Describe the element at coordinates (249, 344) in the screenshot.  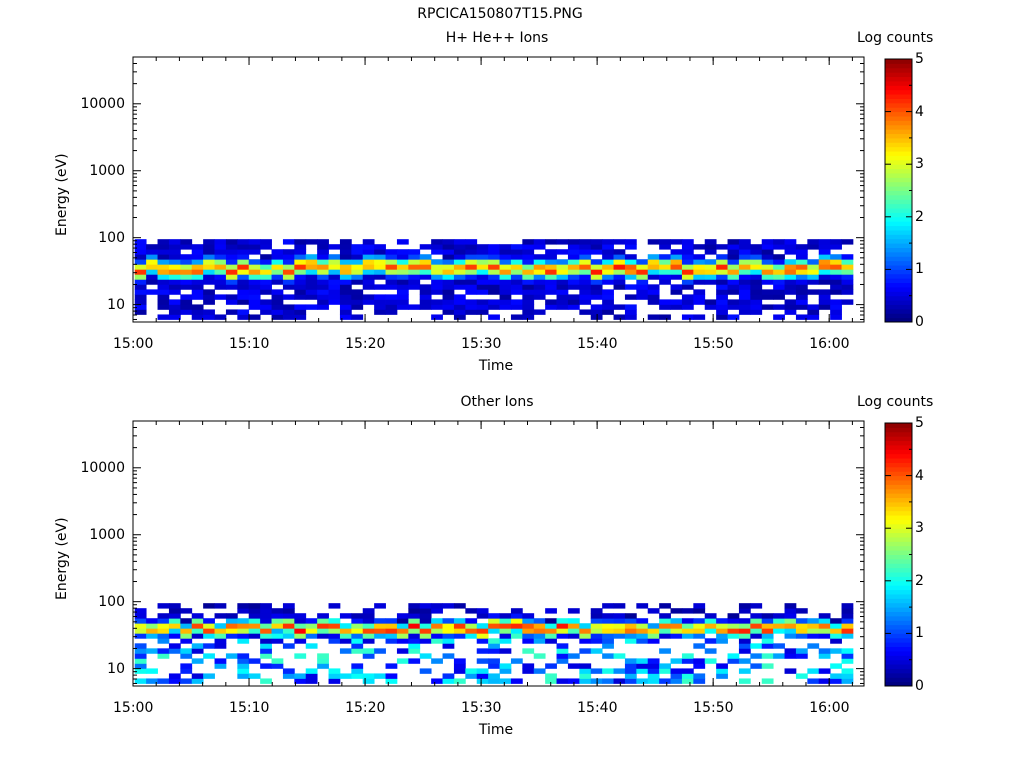
I see `x-tick-label: 15:10` at that location.